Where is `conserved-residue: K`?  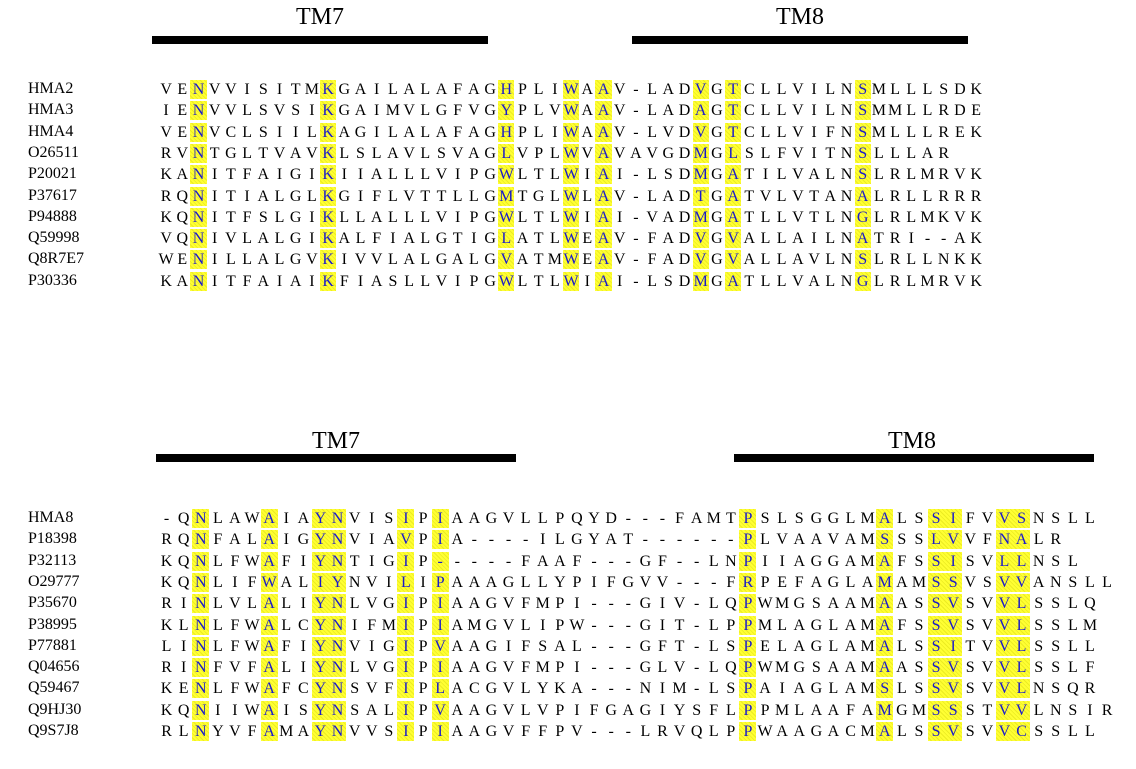 conserved-residue: K is located at coordinates (328, 175).